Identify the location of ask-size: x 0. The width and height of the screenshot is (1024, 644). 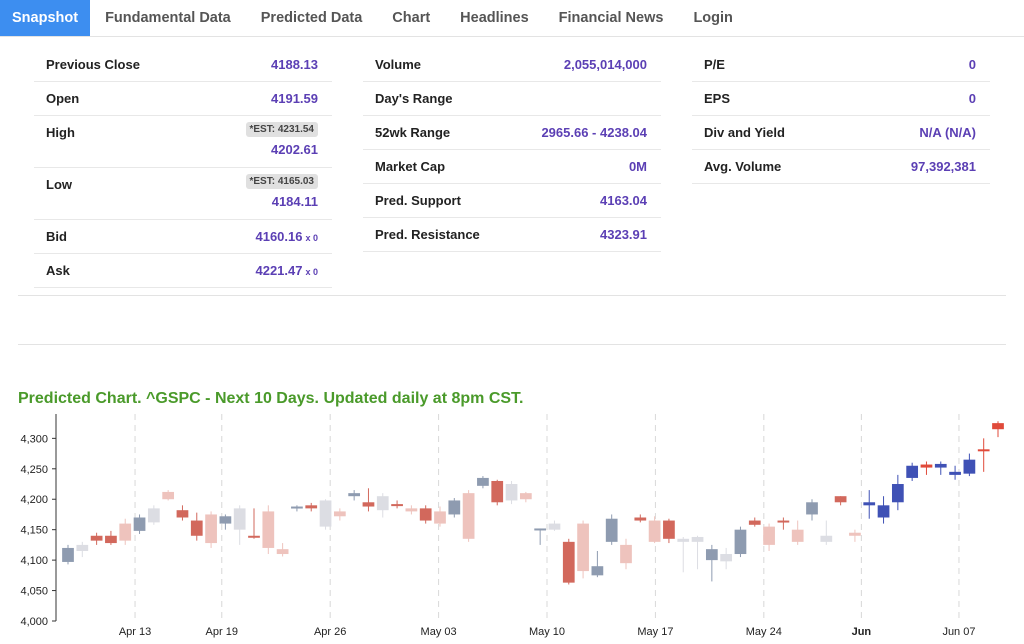
(311, 272).